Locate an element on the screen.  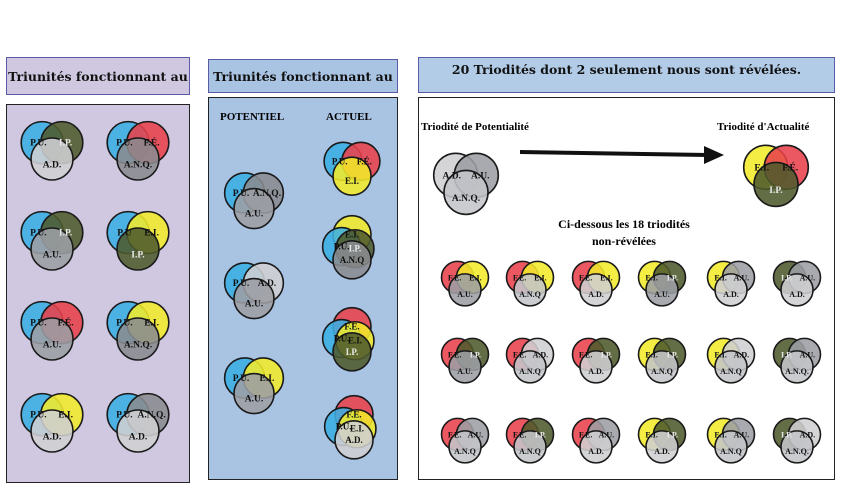
actuel-group-4-label-3: E.I. is located at coordinates (357, 429).